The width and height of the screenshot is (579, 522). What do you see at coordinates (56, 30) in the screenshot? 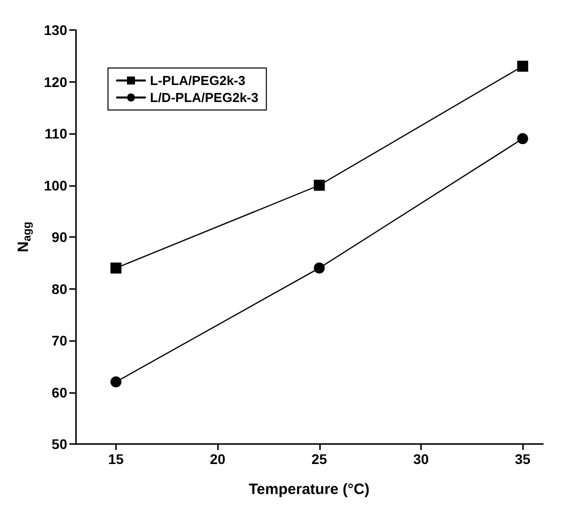
I see `y-tick-label: 130` at bounding box center [56, 30].